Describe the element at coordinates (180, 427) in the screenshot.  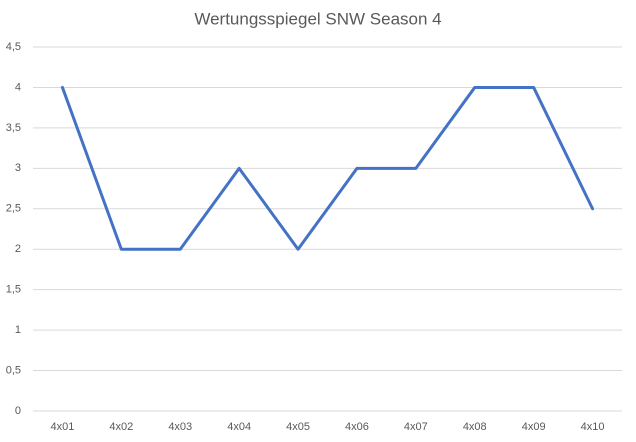
I see `x-tick-label: 4x03` at that location.